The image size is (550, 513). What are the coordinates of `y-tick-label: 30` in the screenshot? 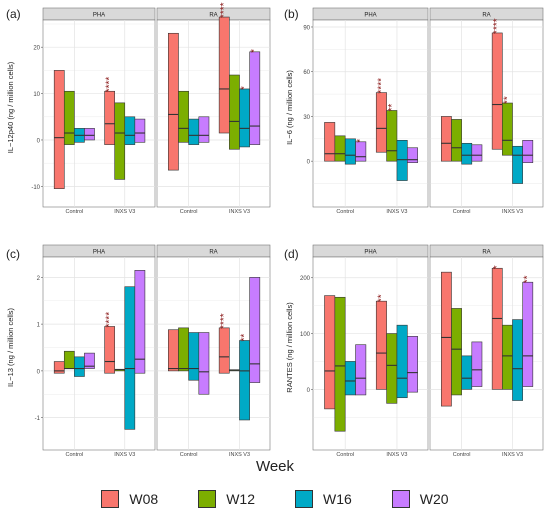 It's located at (306, 118).